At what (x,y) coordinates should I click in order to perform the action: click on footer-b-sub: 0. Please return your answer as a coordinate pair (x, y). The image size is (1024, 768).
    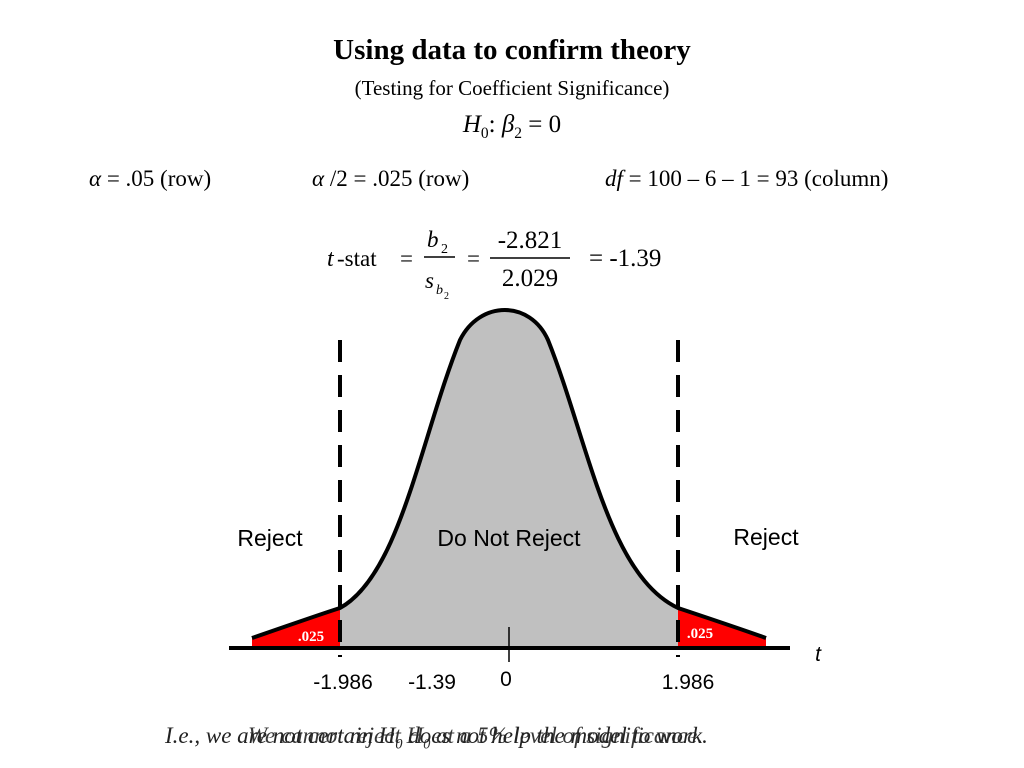
    Looking at the image, I should click on (427, 744).